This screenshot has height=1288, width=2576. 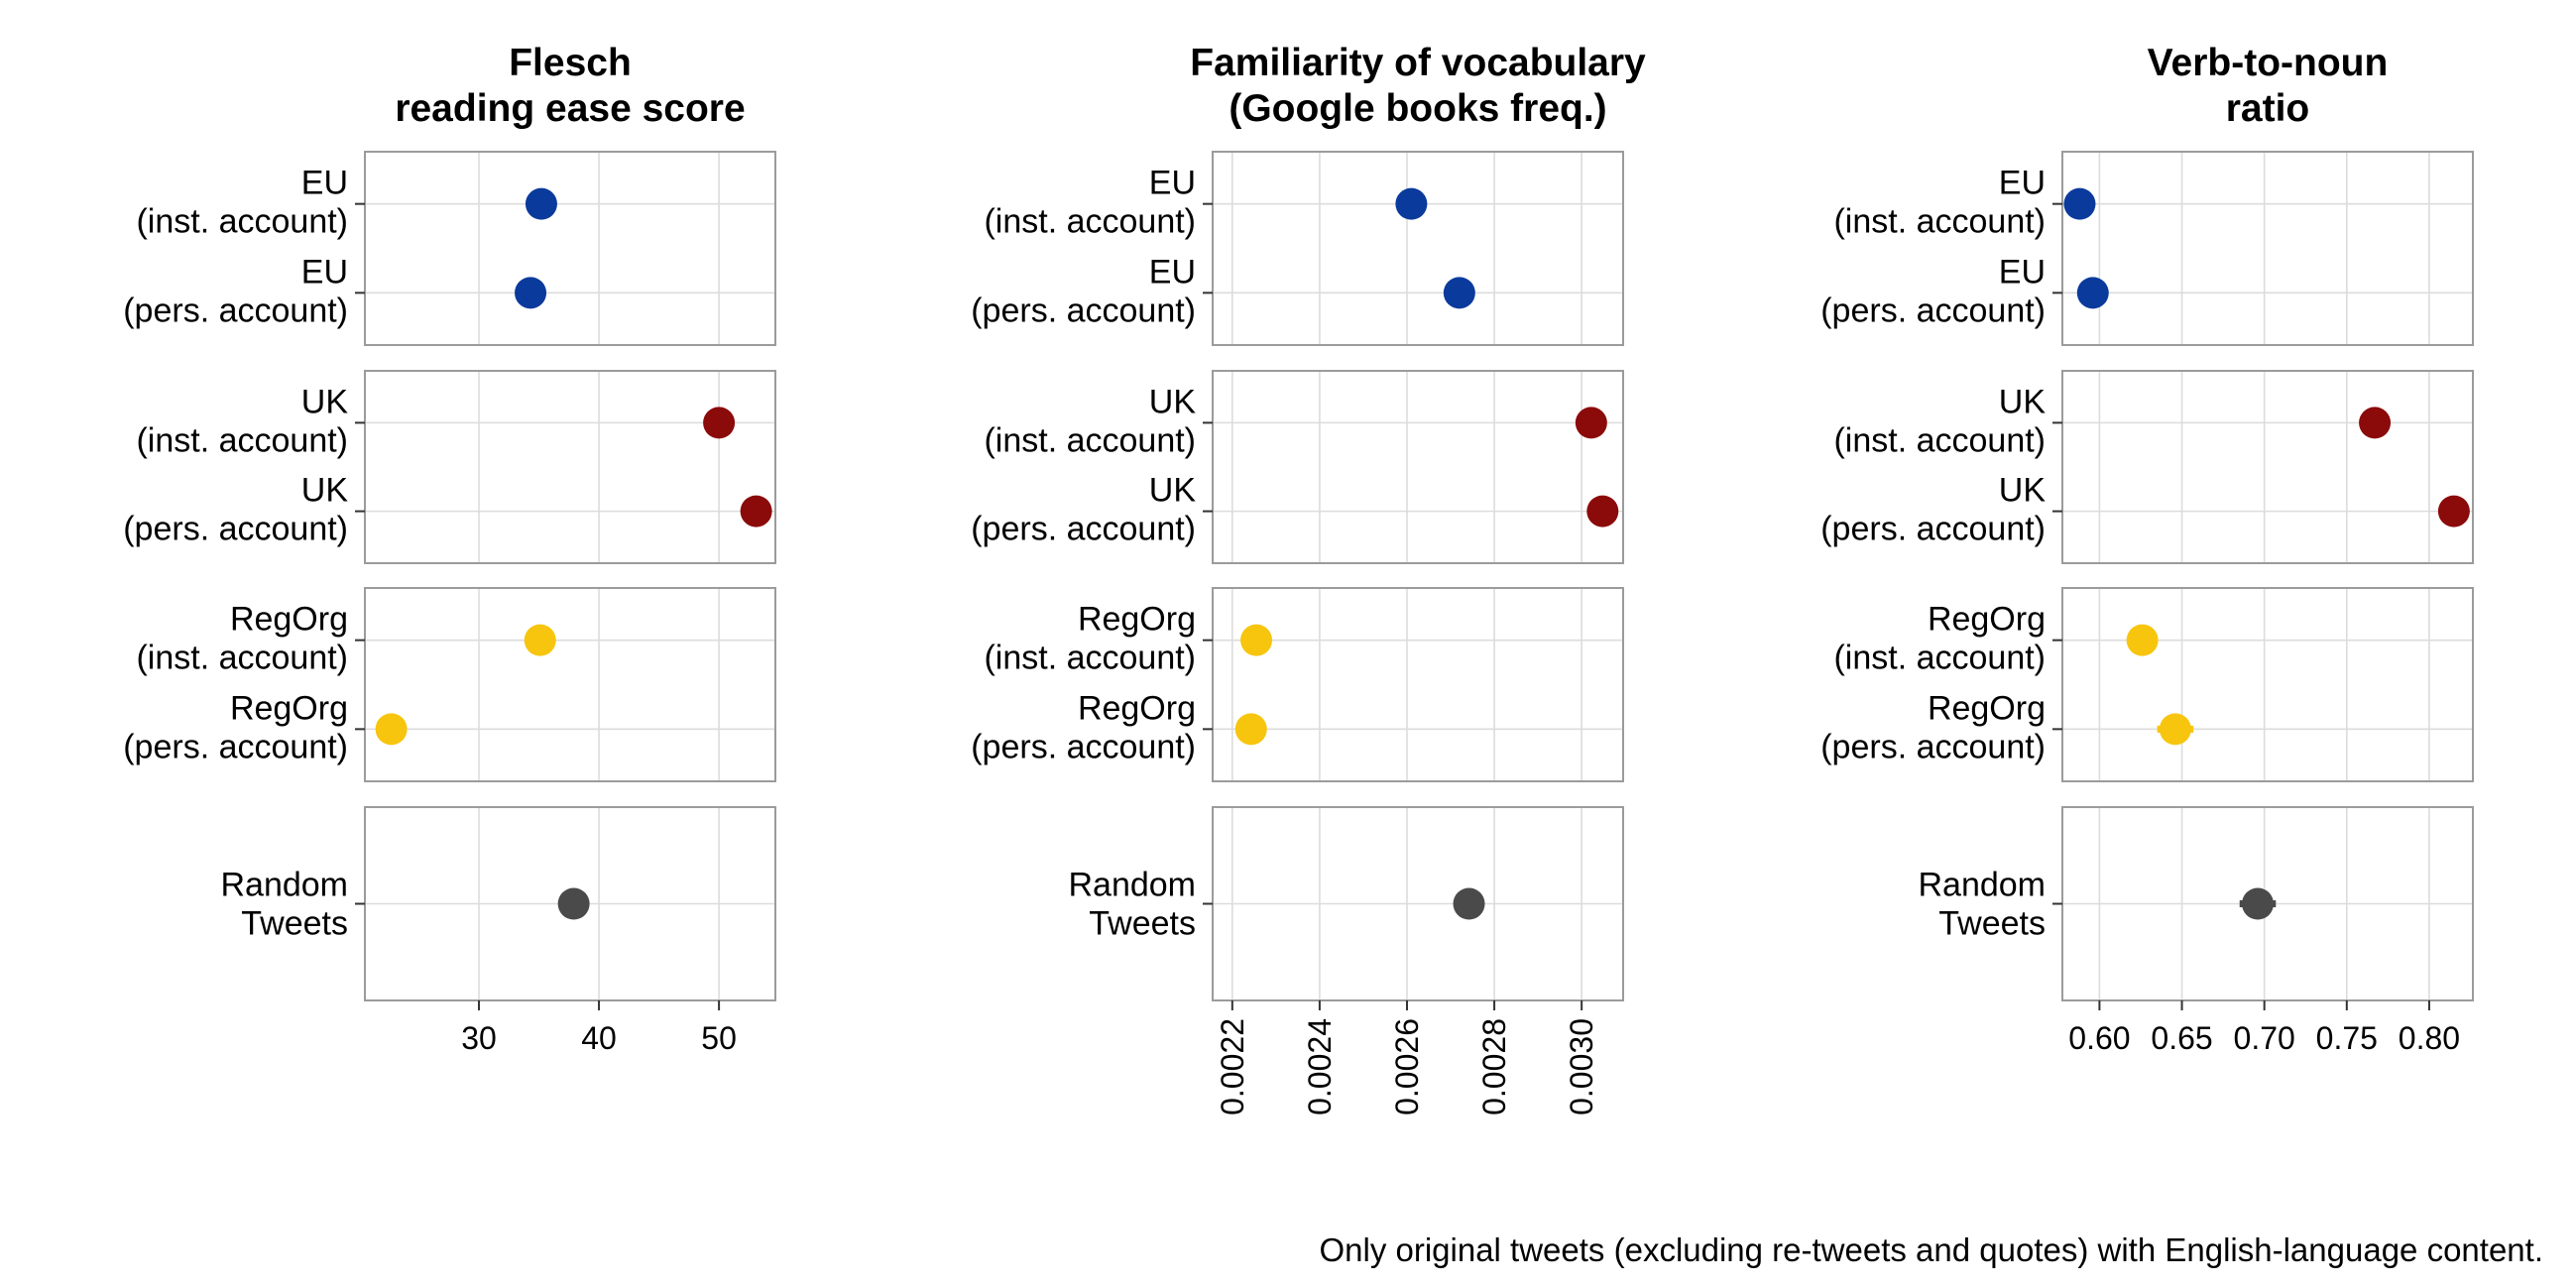 What do you see at coordinates (1581, 1066) in the screenshot?
I see `x-tick-label: 0.0030` at bounding box center [1581, 1066].